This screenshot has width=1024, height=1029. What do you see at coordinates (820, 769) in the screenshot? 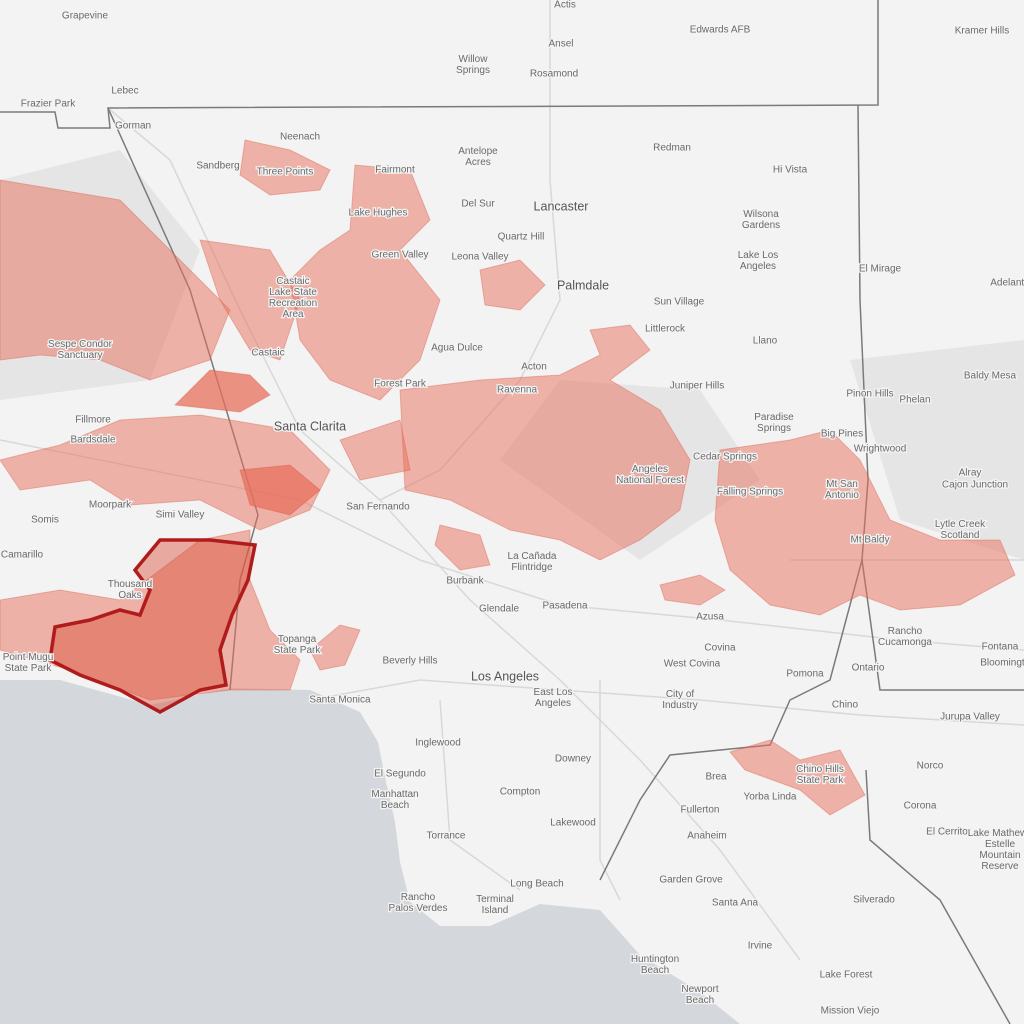
I see `place-label: Chino Hills` at bounding box center [820, 769].